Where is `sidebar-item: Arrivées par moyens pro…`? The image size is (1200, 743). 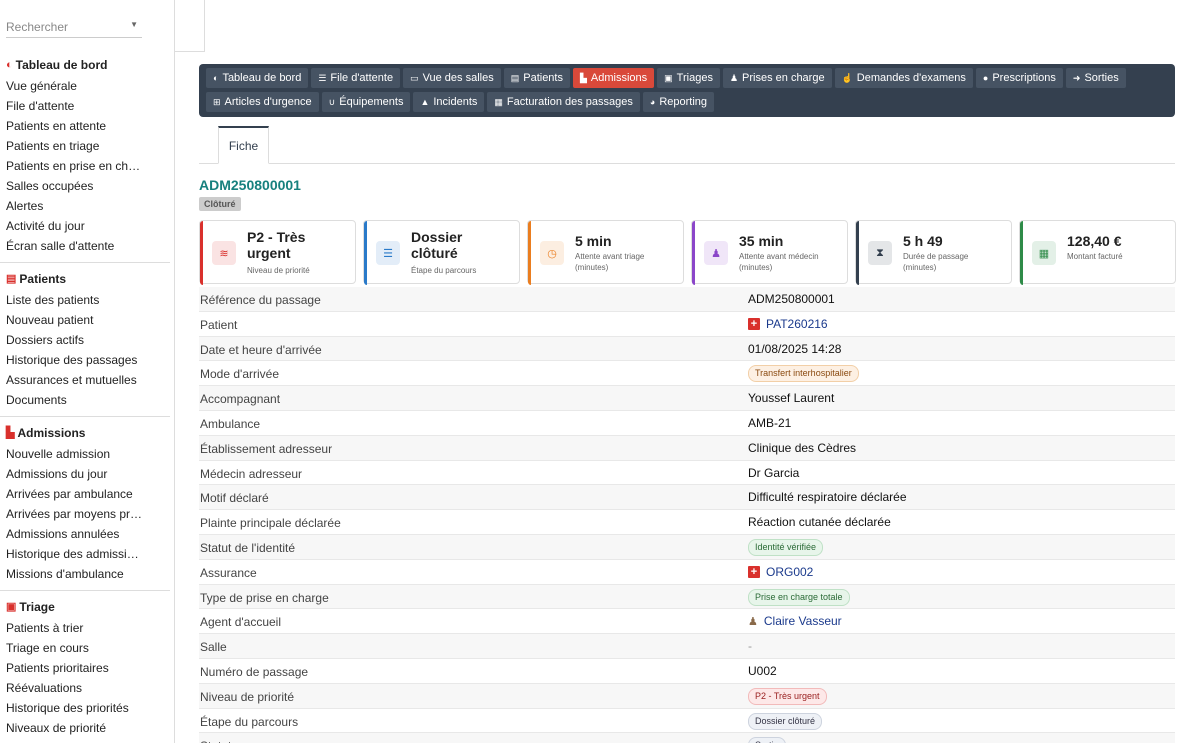 sidebar-item: Arrivées par moyens pro… is located at coordinates (75, 514).